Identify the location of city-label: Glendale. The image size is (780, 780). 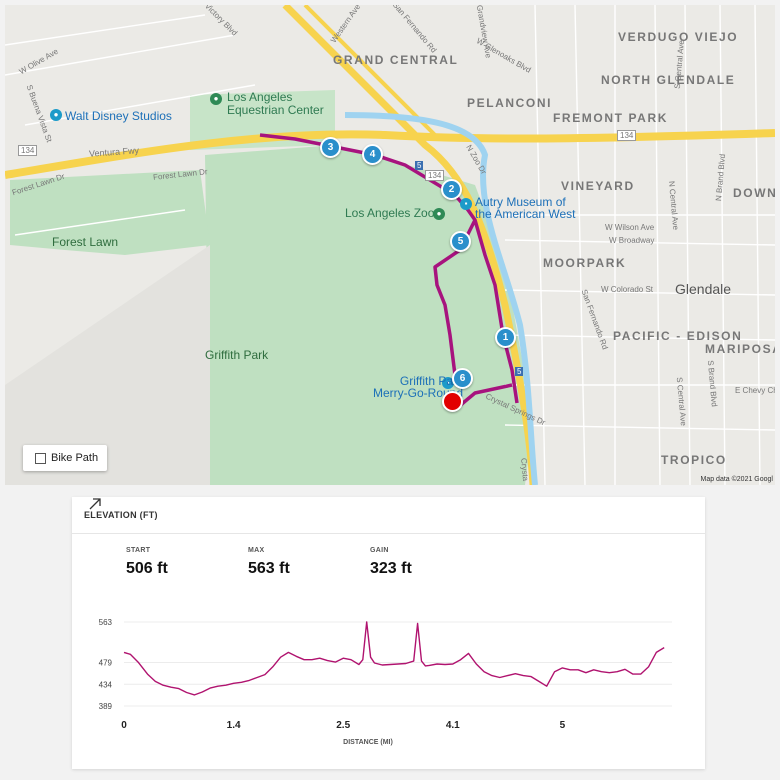
(703, 289).